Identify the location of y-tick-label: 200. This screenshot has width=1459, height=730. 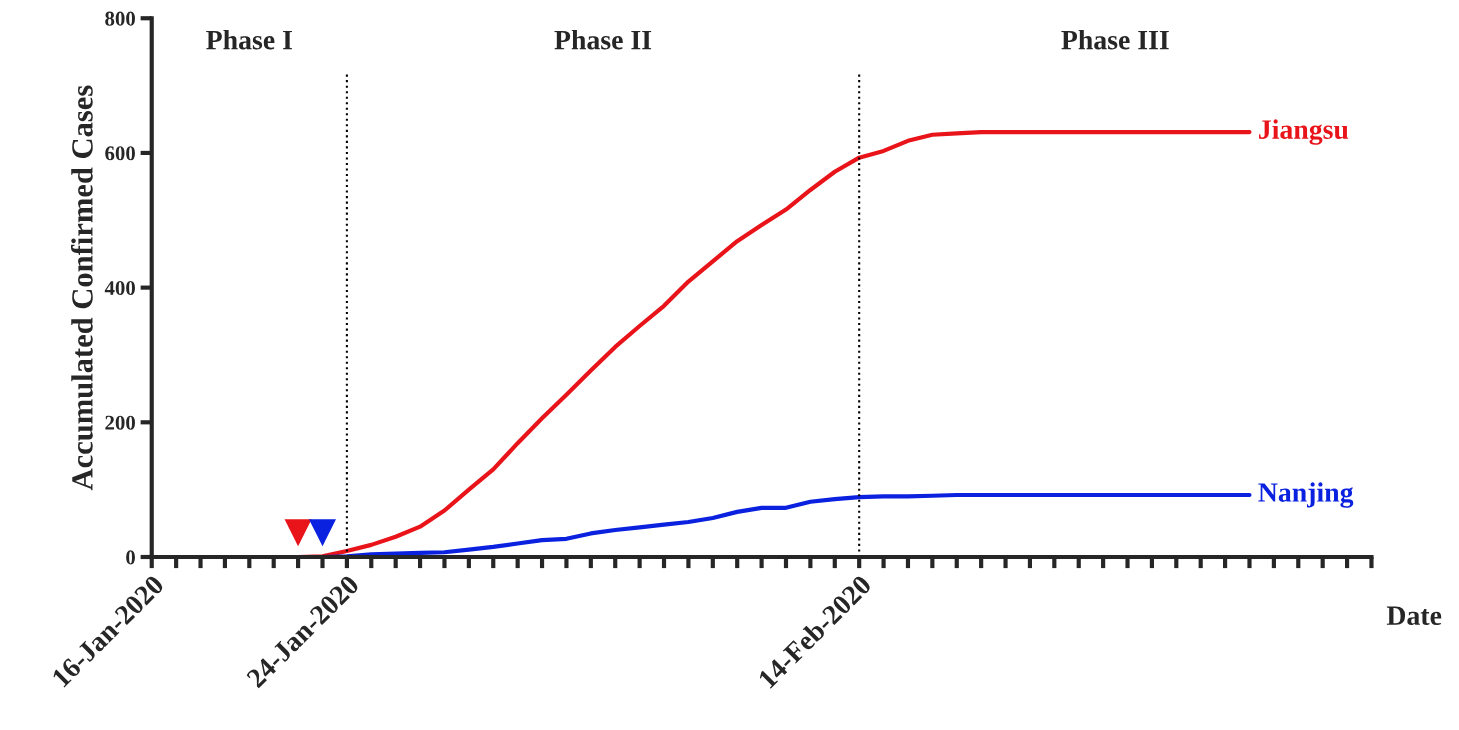
(120, 422).